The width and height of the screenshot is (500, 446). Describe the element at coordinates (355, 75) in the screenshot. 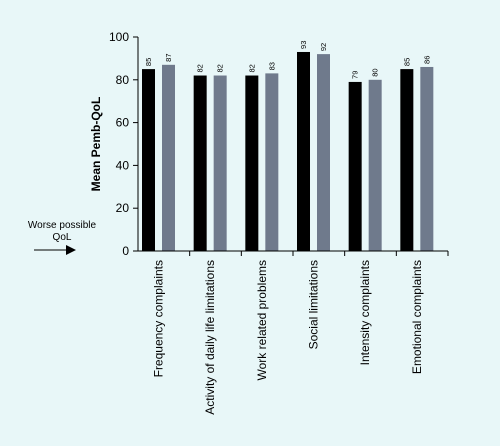

I see `data-label: 79` at that location.